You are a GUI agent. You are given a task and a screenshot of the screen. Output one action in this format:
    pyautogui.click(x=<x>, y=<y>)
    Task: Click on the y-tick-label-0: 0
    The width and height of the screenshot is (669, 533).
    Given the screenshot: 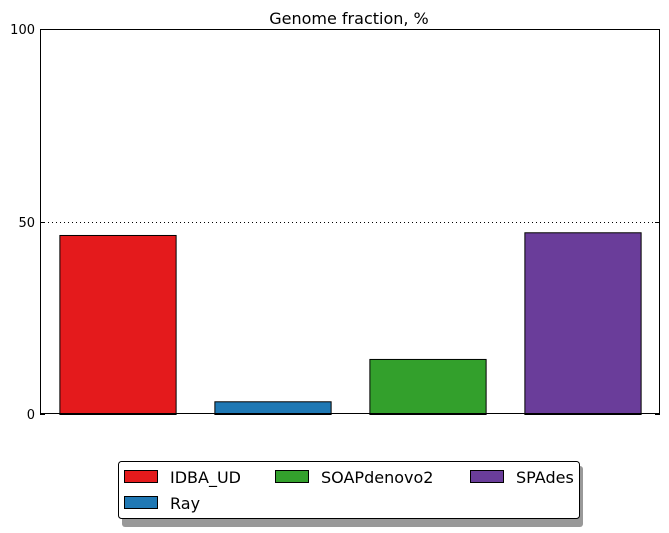 What is the action you would take?
    pyautogui.click(x=31, y=415)
    